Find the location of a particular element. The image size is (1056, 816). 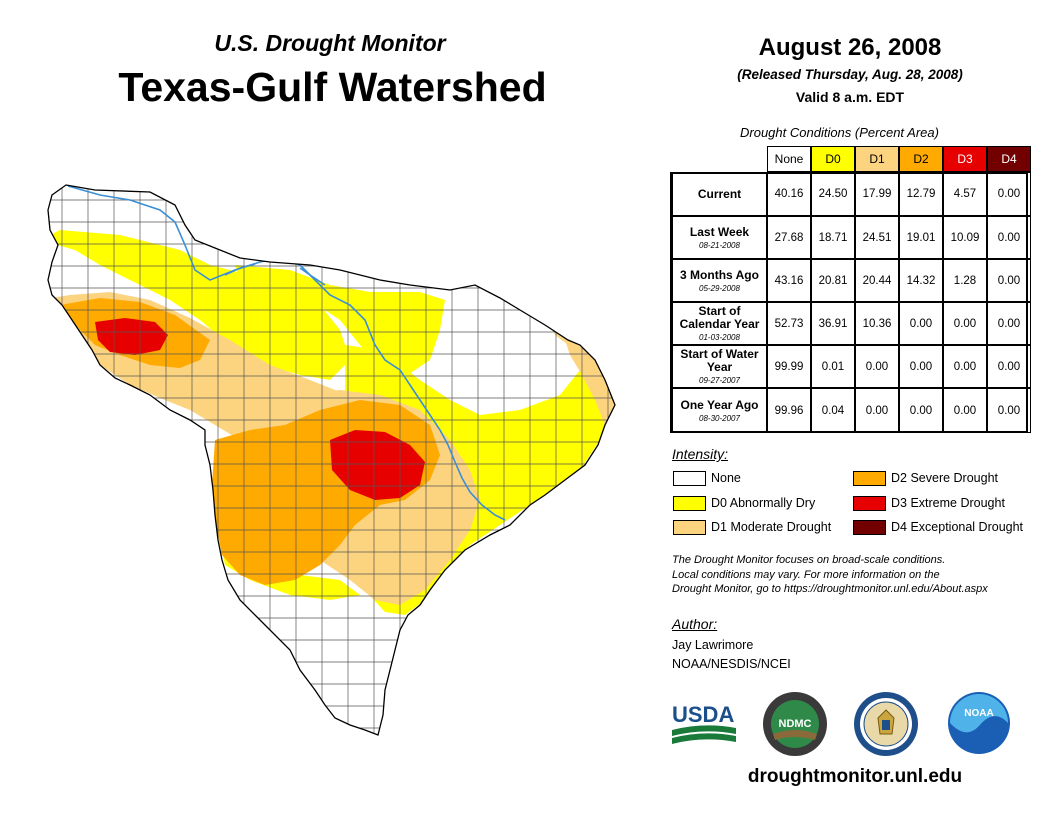

col-header-none: None is located at coordinates (789, 159).